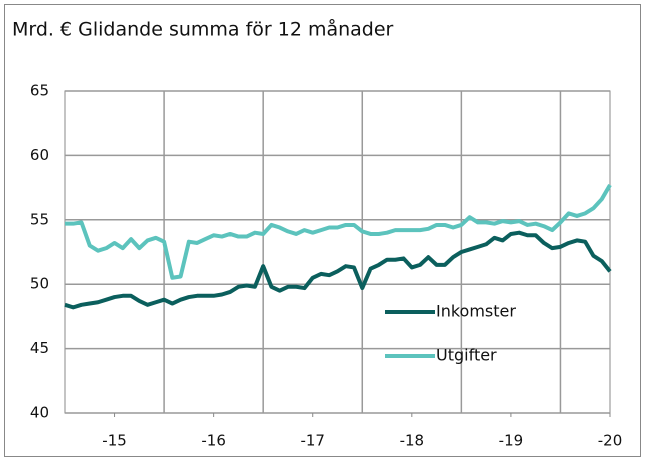 This screenshot has height=461, width=645. Describe the element at coordinates (39, 155) in the screenshot. I see `y-tick-label: 60` at that location.